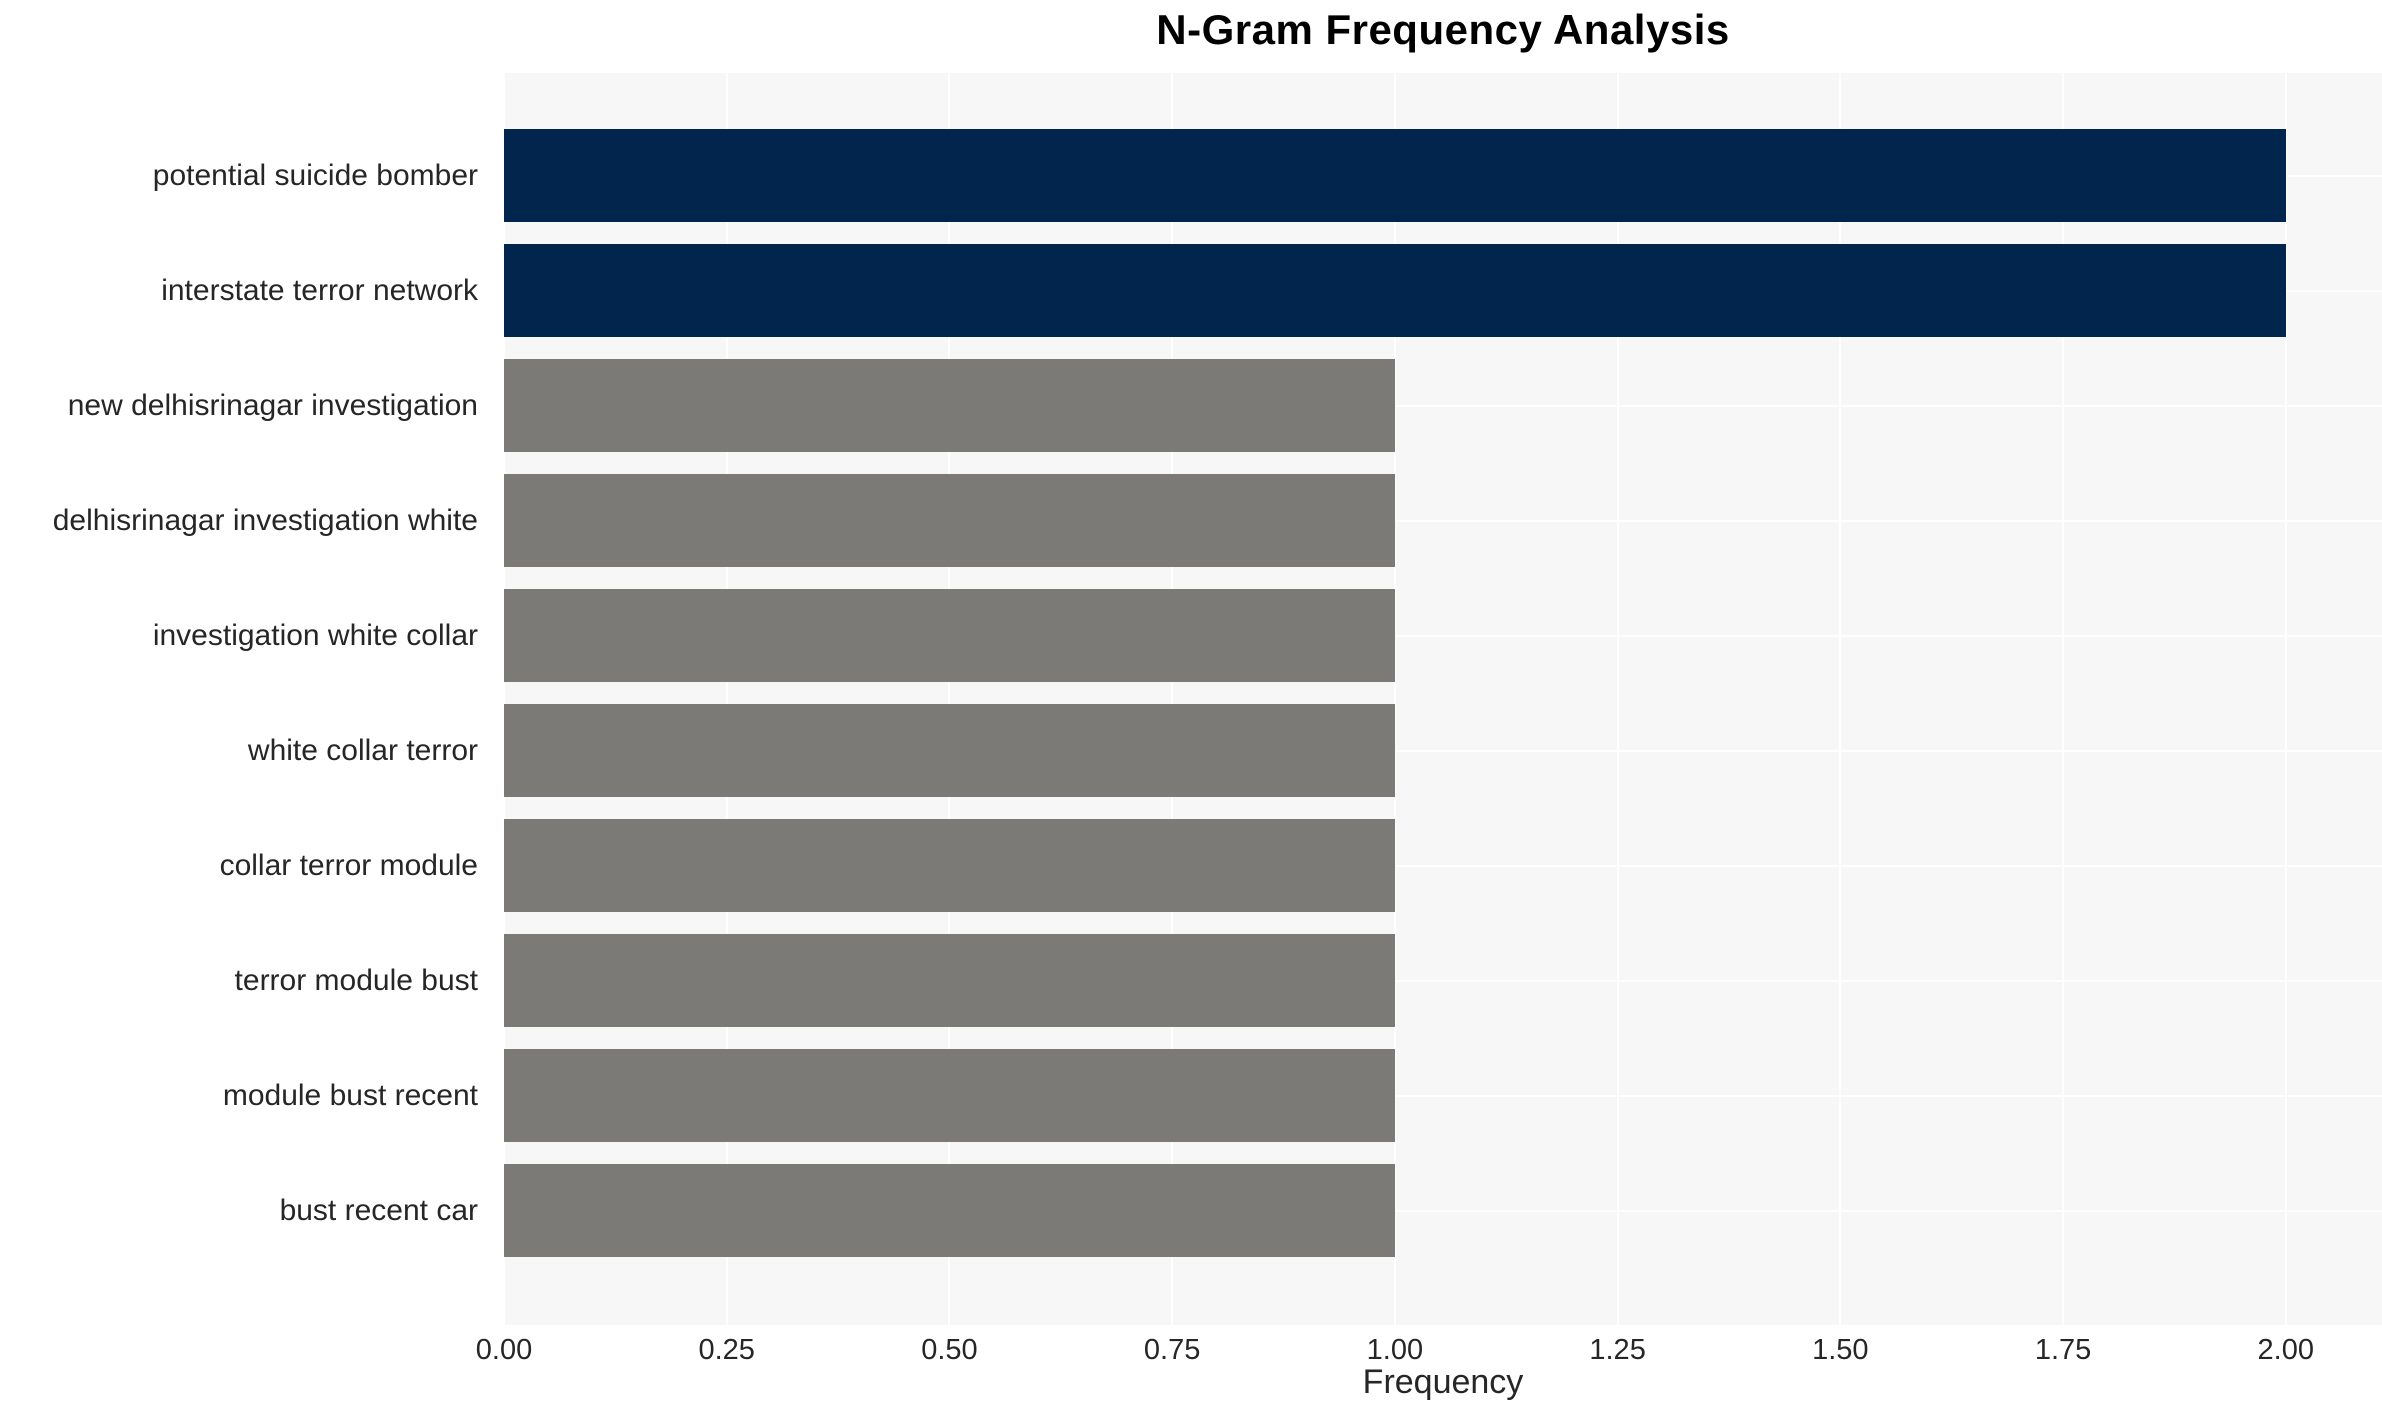  Describe the element at coordinates (1840, 1350) in the screenshot. I see `x-tick-label: 1.50` at that location.